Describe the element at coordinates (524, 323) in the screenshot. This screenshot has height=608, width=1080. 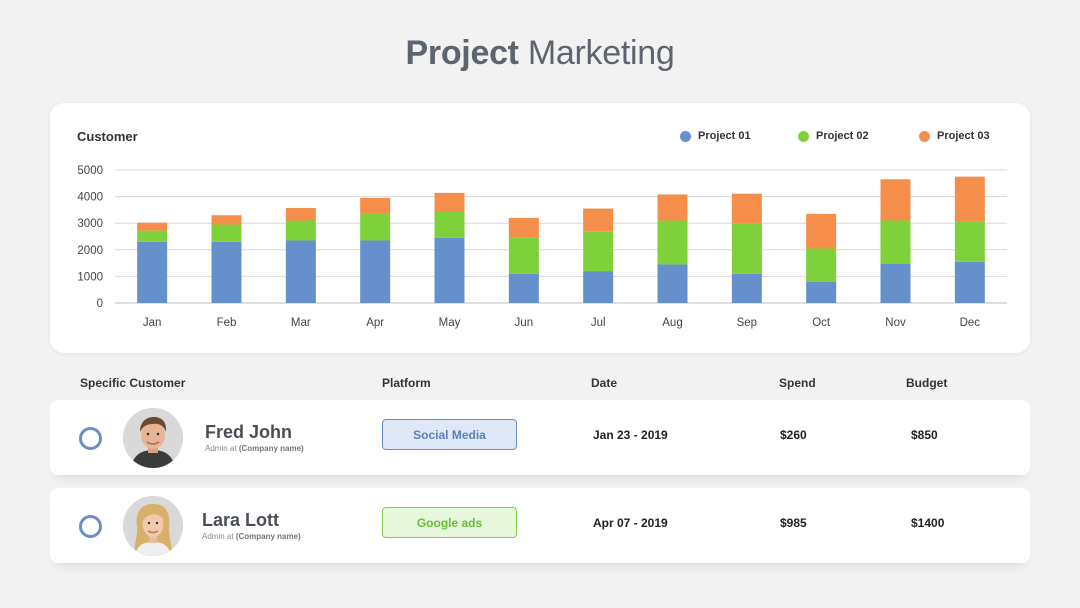
I see `x-tick-label: Jun` at that location.